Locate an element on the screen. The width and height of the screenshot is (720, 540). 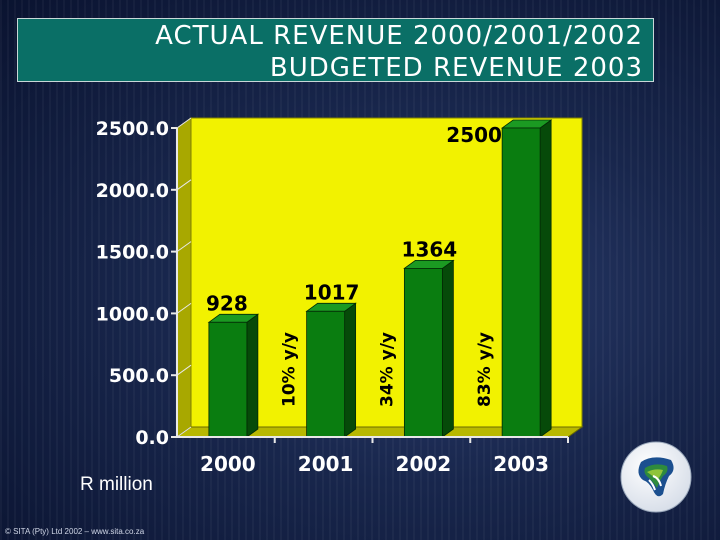
x-tick-label: 2002 is located at coordinates (424, 464).